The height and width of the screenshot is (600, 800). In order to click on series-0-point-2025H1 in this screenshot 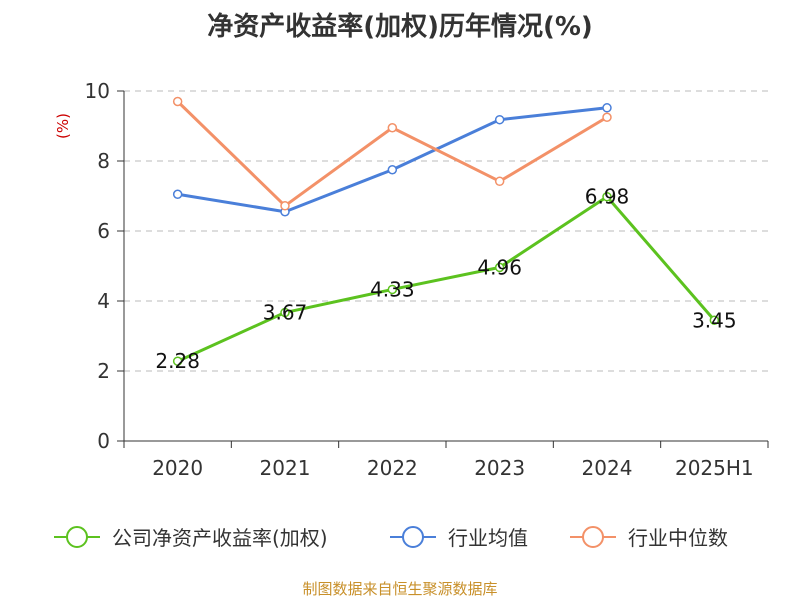, I will do `click(714, 320)`.